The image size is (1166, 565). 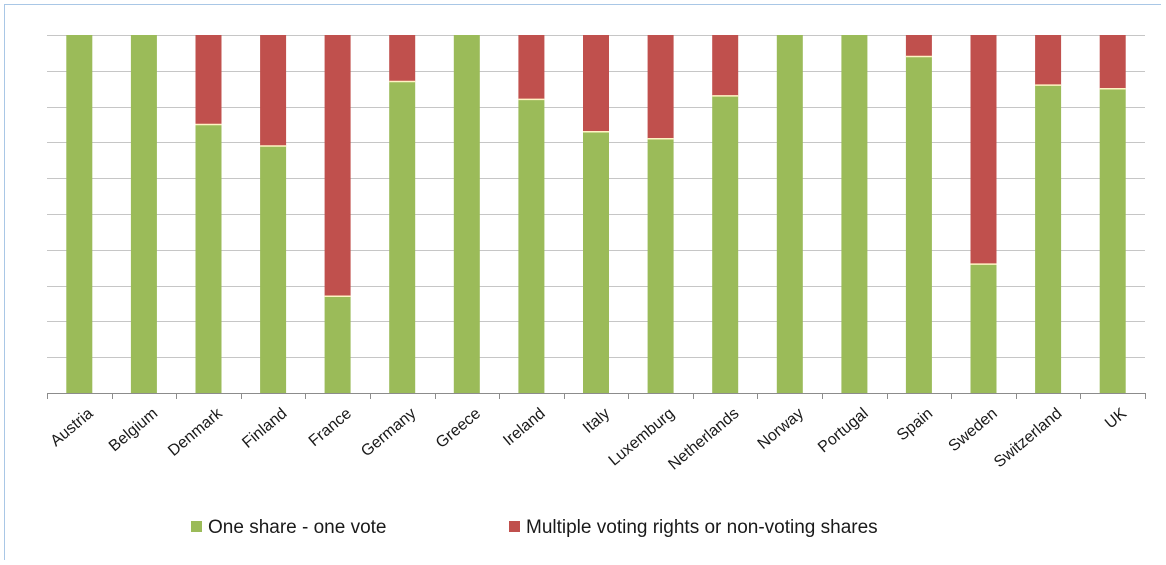 I want to click on x-tick-label-italy: Italy, so click(x=596, y=421).